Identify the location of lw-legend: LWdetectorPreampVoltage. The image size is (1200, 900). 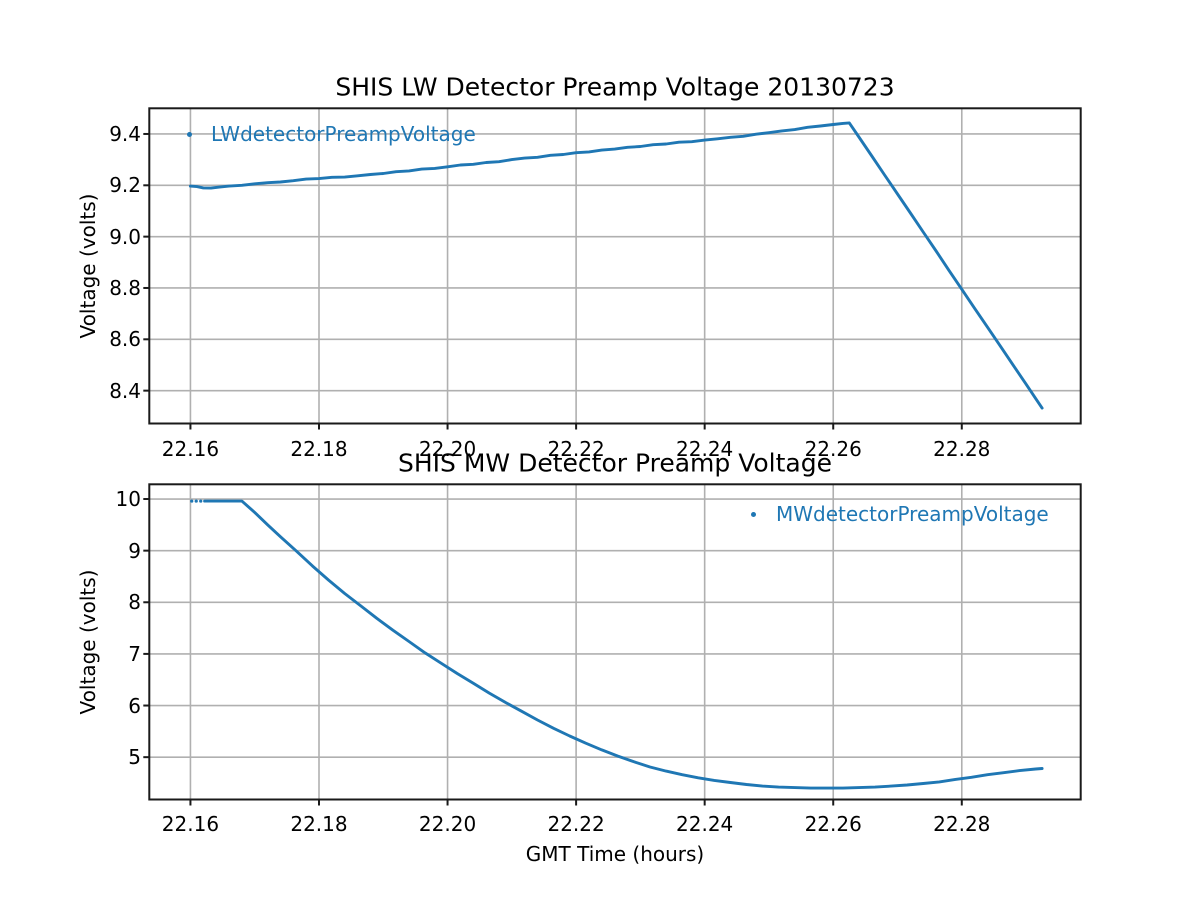
(331, 134).